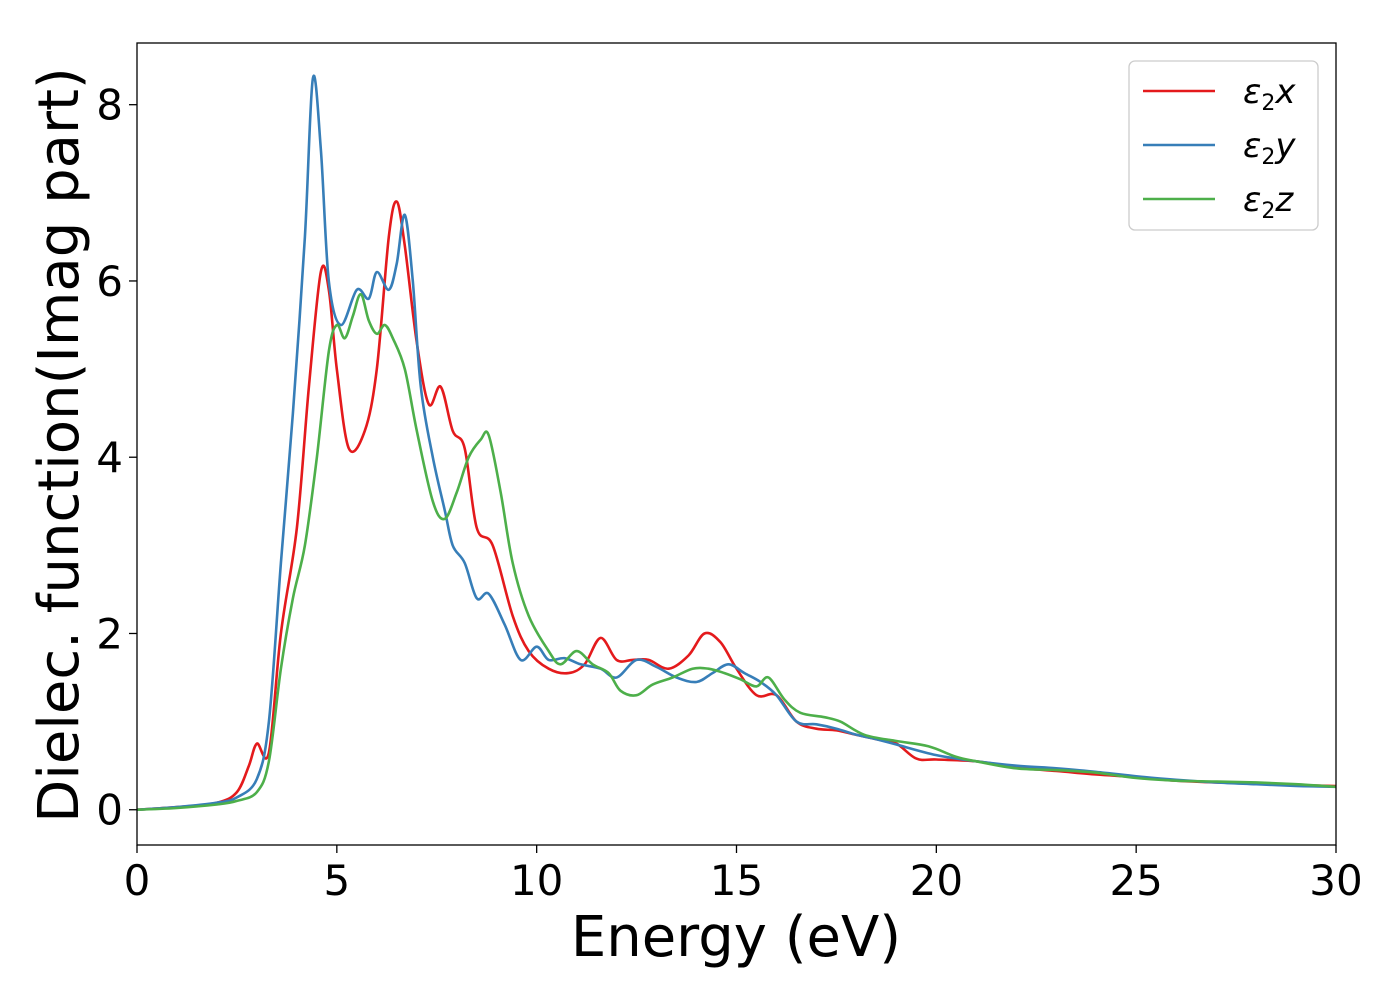 The image size is (1400, 1005). Describe the element at coordinates (1268, 202) in the screenshot. I see `legend-label-z: ε2z` at that location.